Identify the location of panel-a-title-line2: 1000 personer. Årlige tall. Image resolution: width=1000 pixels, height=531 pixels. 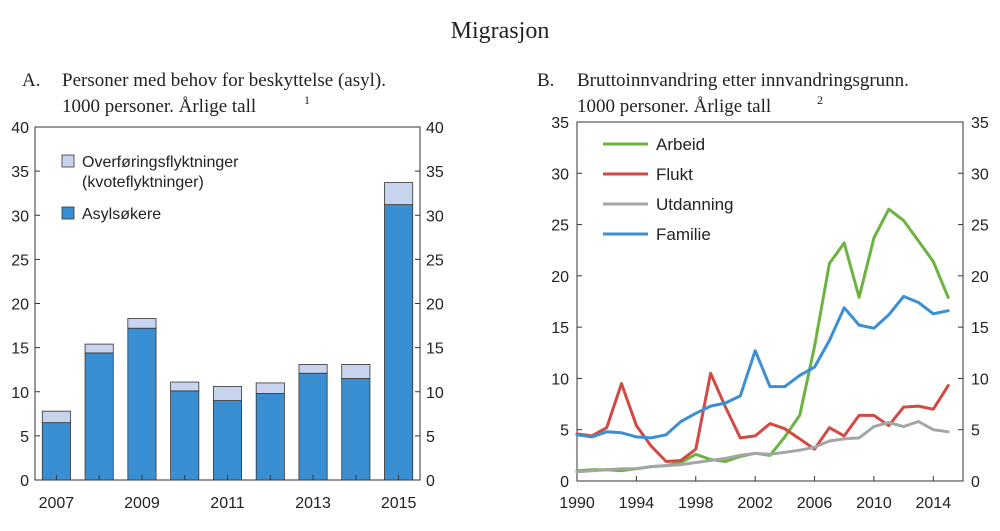
(159, 106).